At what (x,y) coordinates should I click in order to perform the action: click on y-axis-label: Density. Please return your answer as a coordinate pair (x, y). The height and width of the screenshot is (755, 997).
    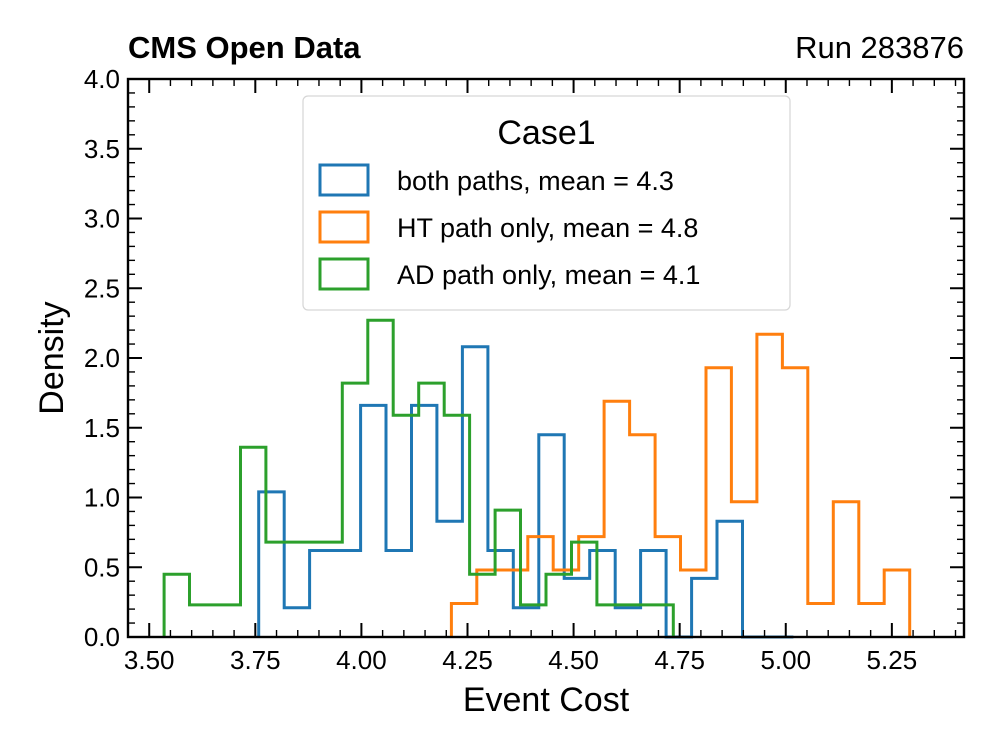
    Looking at the image, I should click on (52, 357).